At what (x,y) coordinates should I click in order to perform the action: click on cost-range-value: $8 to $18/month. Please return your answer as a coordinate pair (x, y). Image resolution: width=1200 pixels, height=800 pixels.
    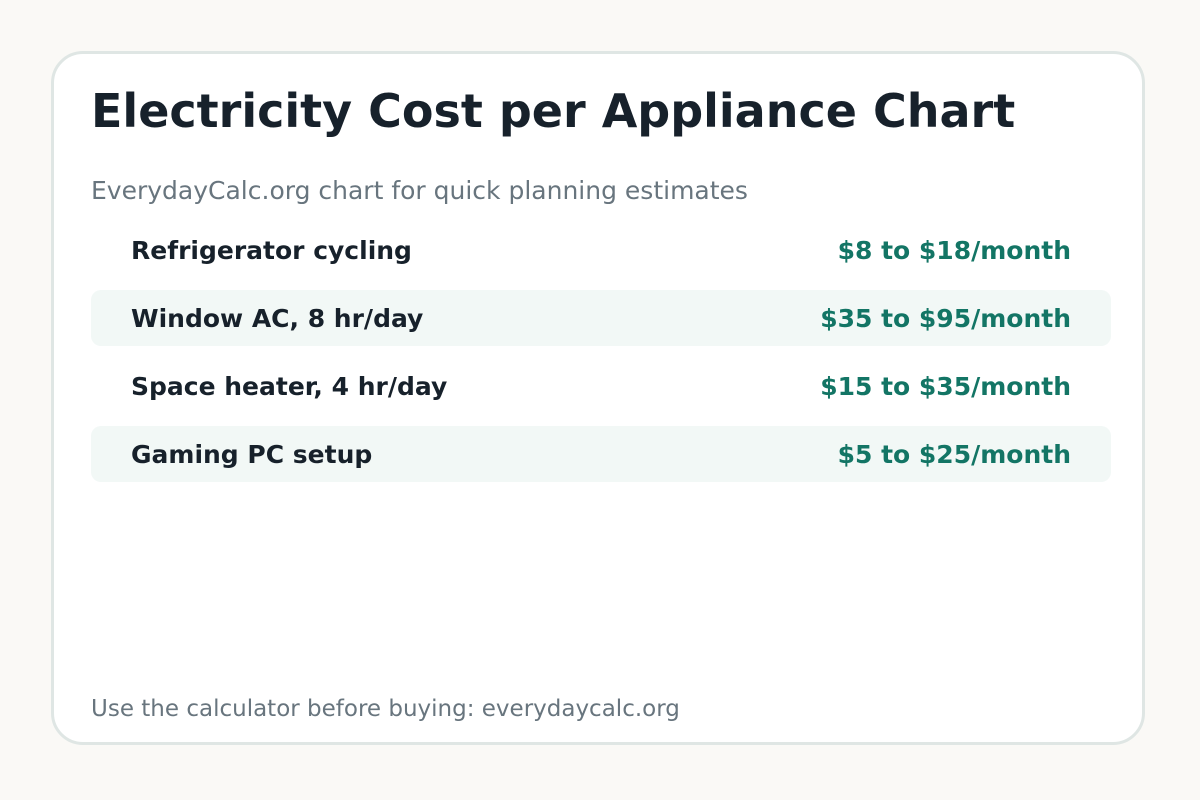
    Looking at the image, I should click on (954, 250).